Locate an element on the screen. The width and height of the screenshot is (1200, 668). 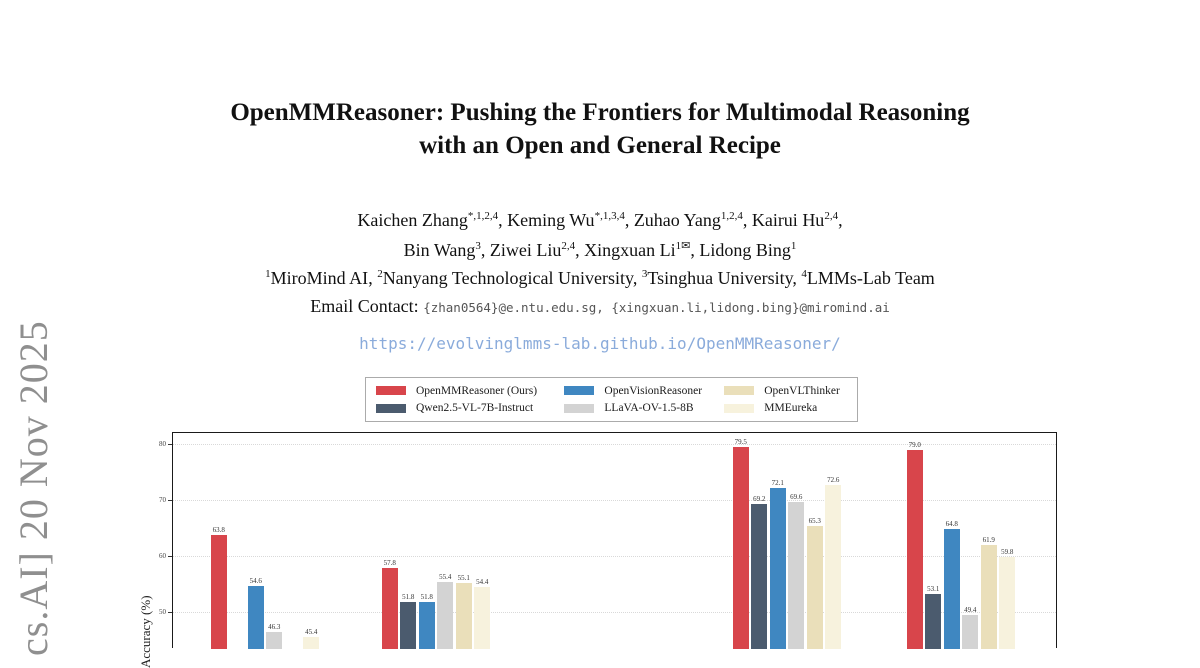
legend-label: MMEureka is located at coordinates (791, 408).